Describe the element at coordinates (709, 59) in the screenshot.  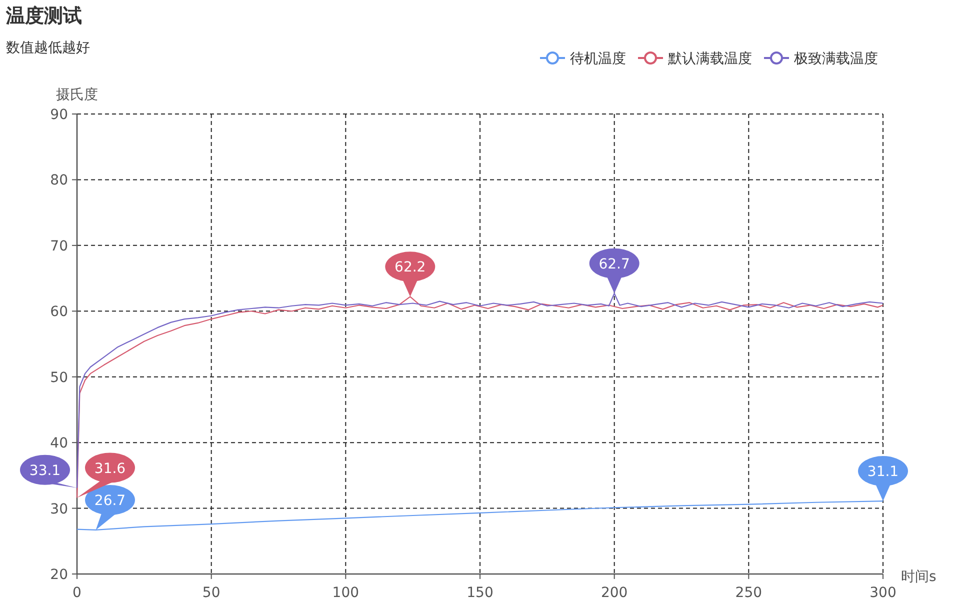
I see `legend-label: 默认满载温度` at that location.